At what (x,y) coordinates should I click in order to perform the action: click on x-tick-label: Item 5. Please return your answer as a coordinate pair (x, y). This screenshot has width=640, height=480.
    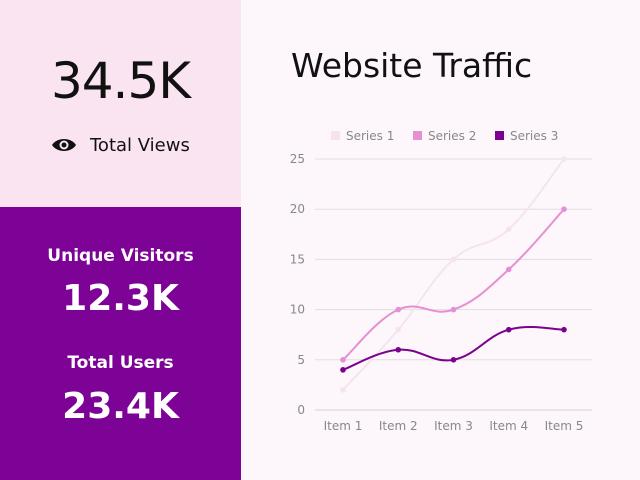
    Looking at the image, I should click on (564, 426).